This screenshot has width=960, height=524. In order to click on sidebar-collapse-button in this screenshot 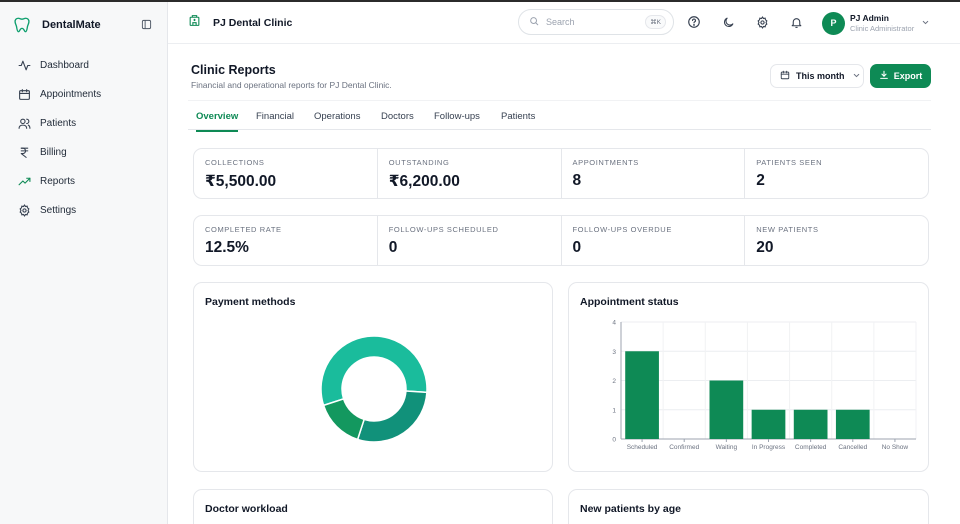, I will do `click(146, 24)`.